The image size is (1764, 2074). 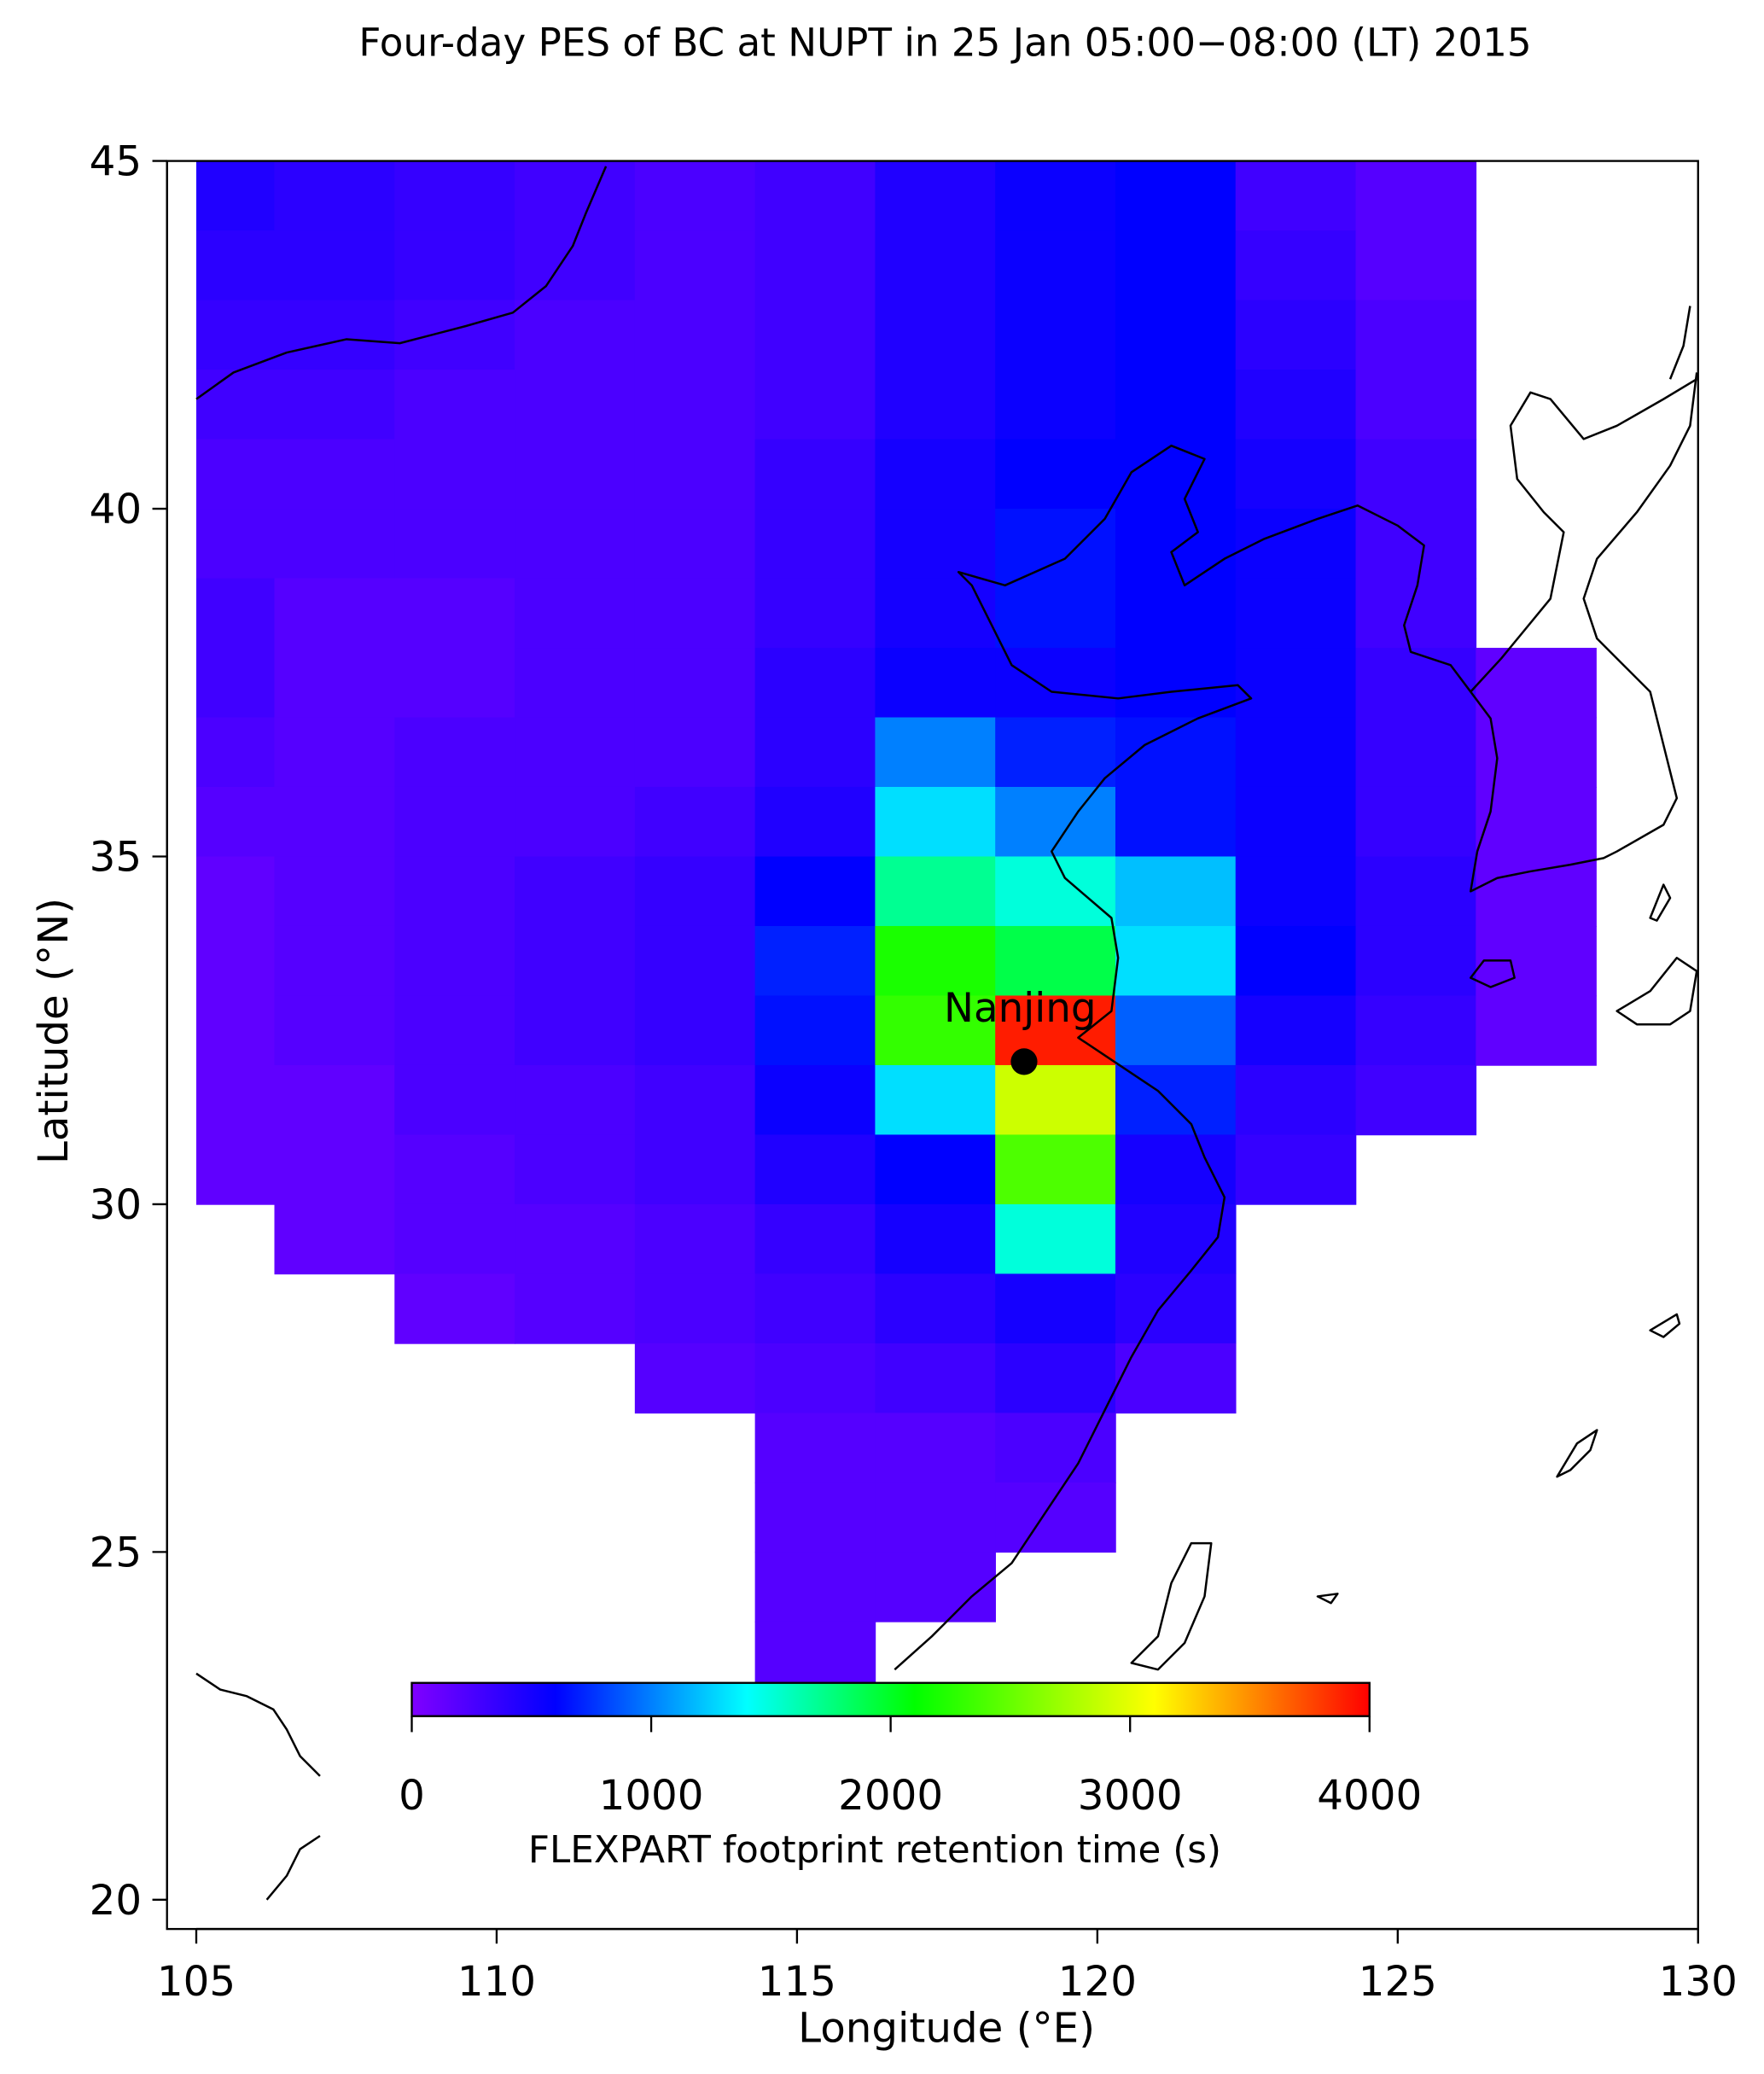 I want to click on x-tick-label: 130, so click(x=1699, y=1982).